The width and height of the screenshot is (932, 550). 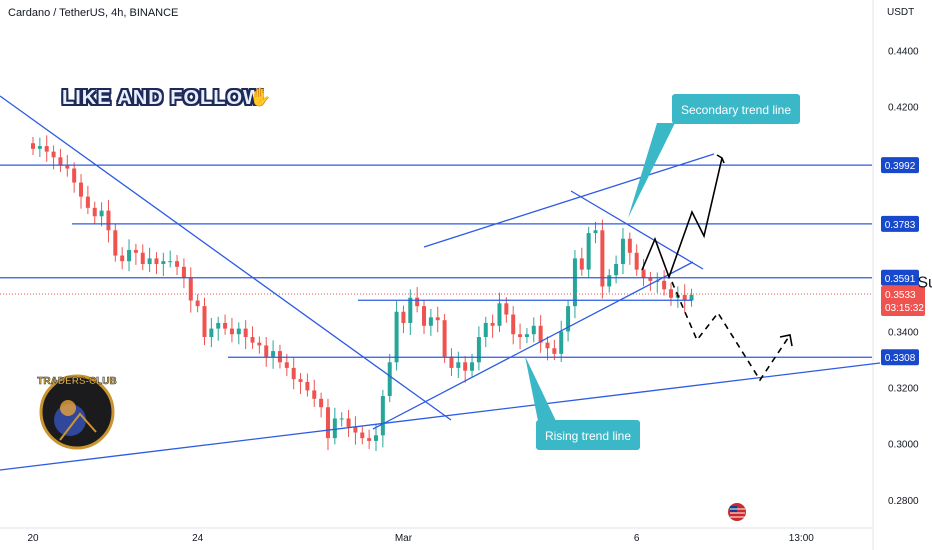 I want to click on price-level-label: 0.3992, so click(x=900, y=166).